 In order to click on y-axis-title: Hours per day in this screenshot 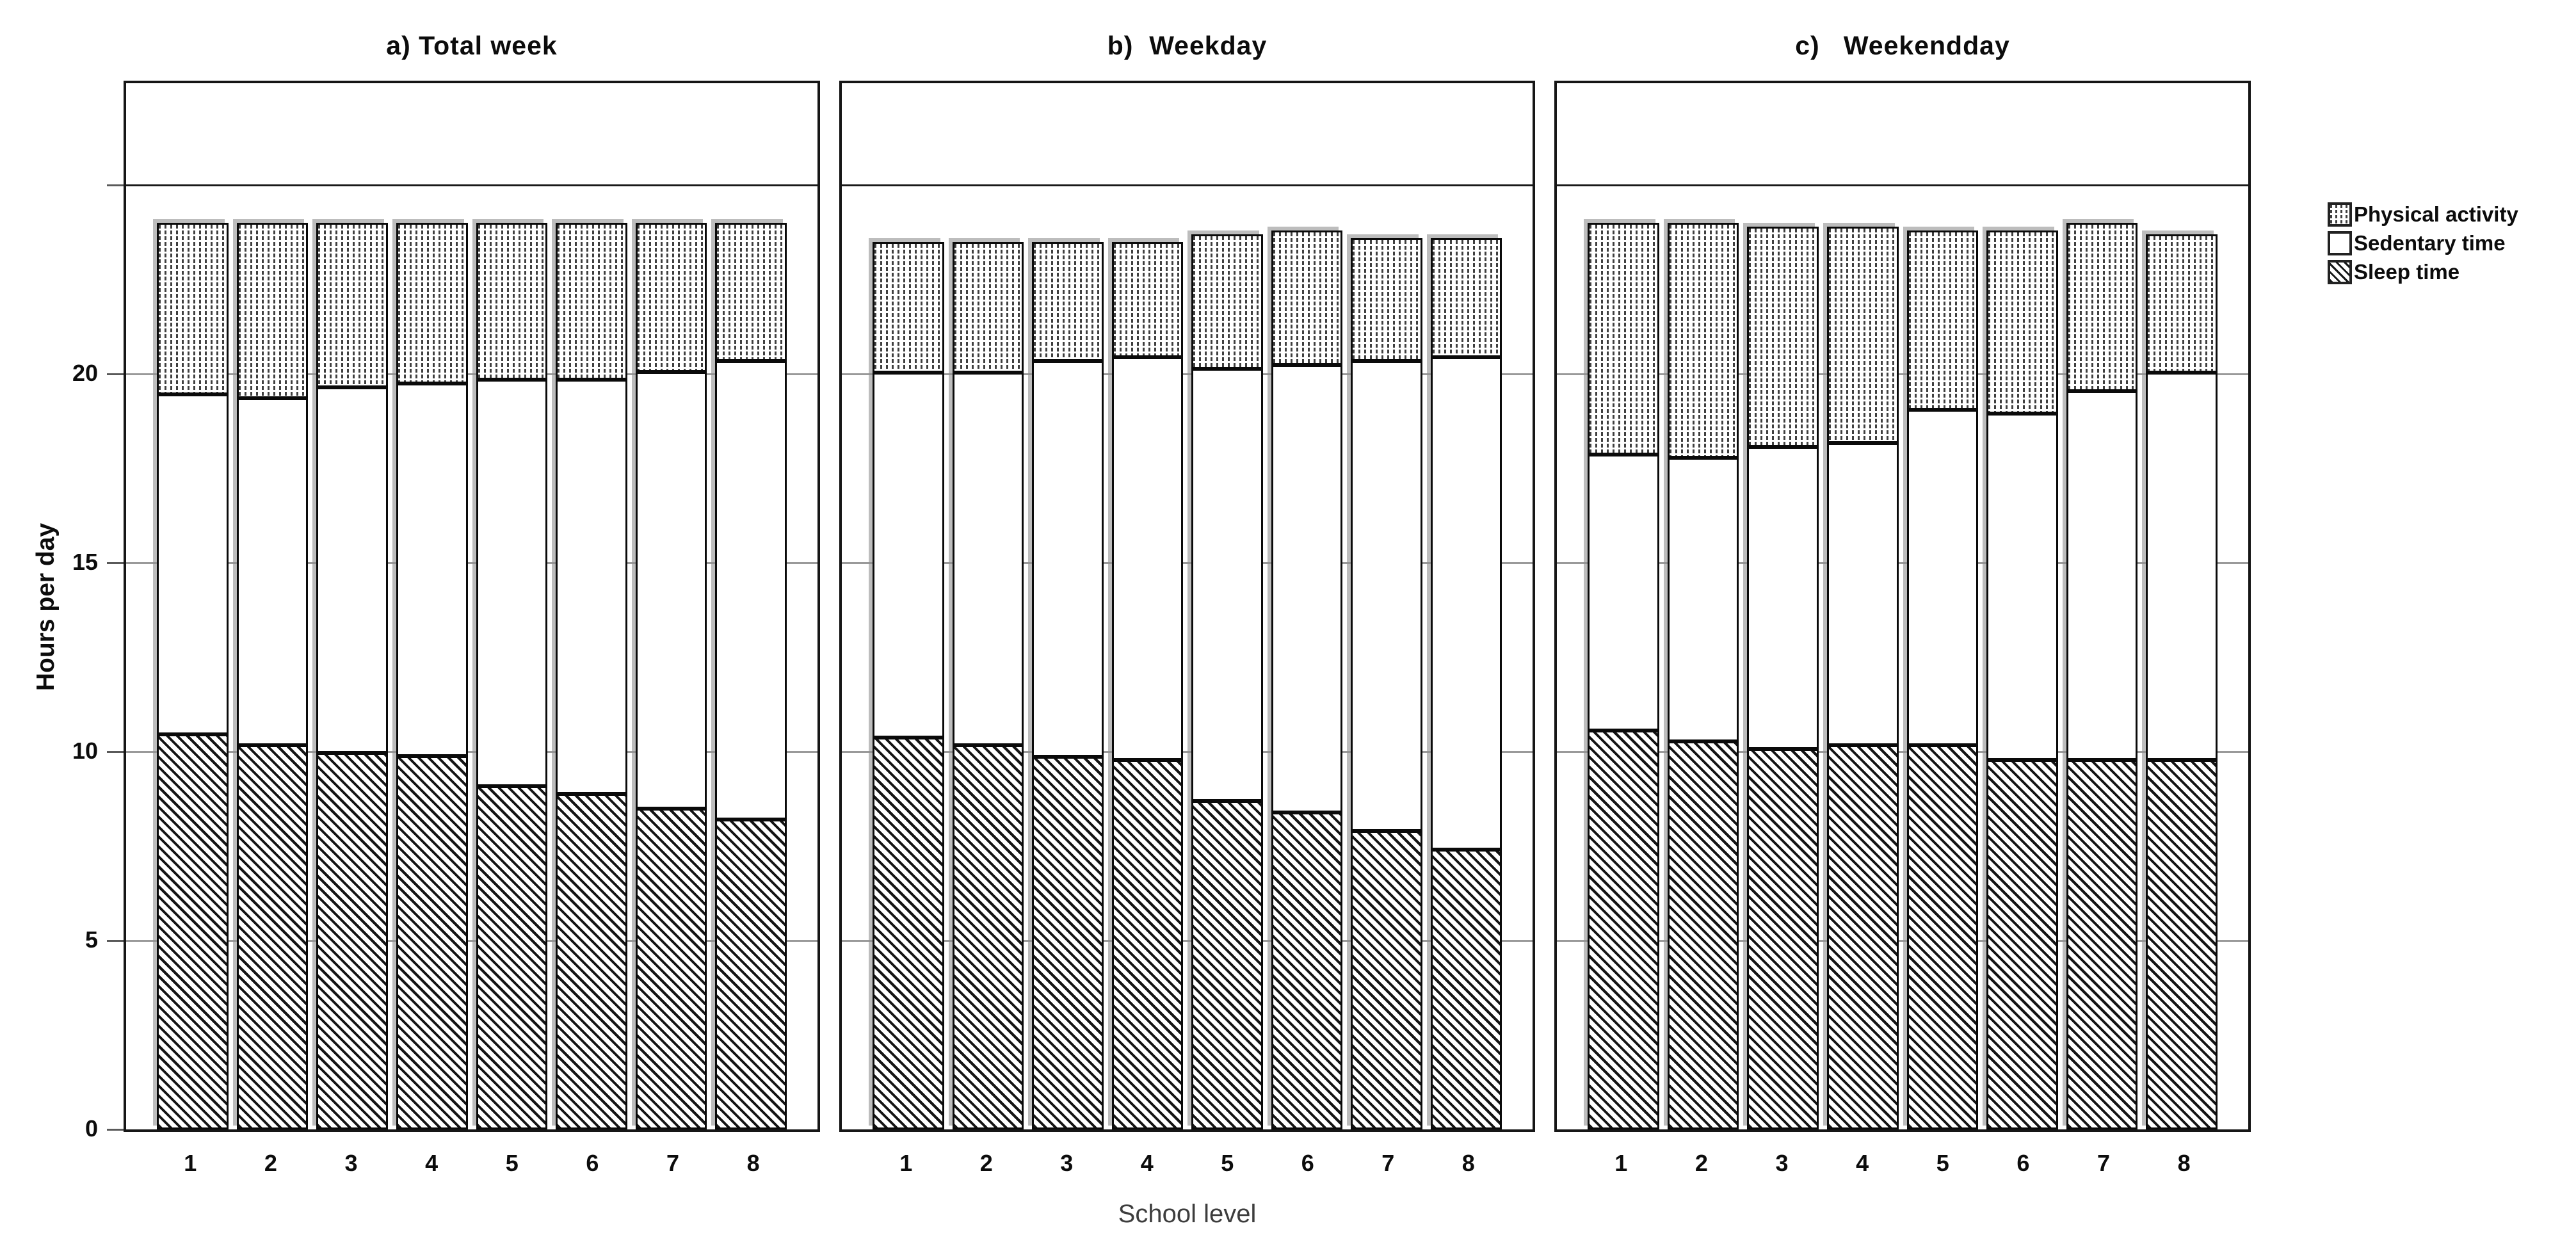, I will do `click(46, 606)`.